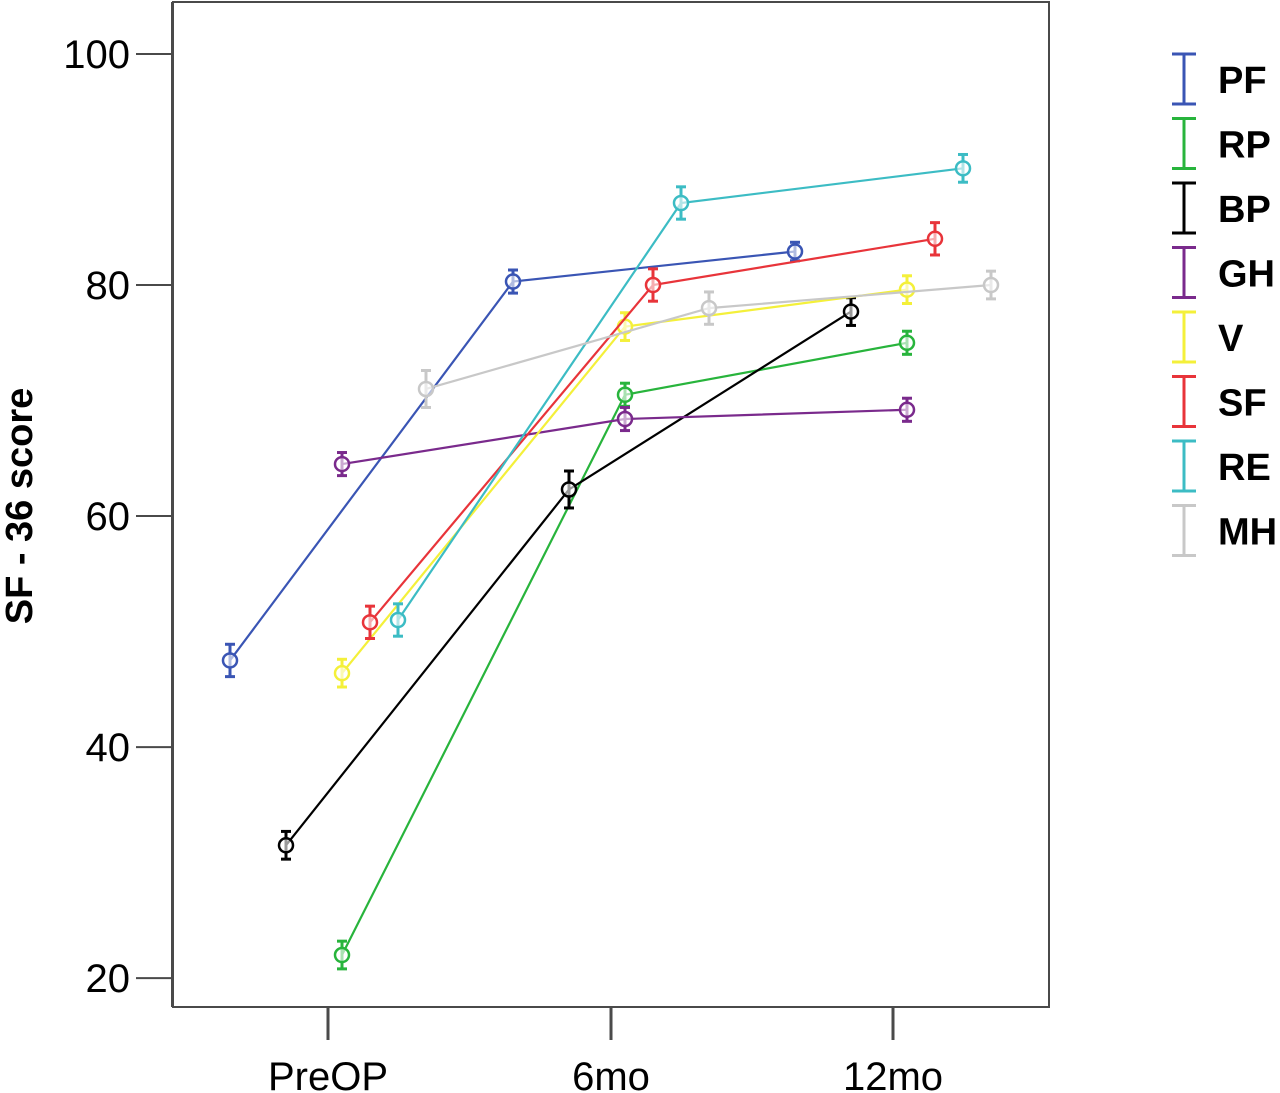  What do you see at coordinates (605, 1050) in the screenshot?
I see `x-axis: PreOP 6mo 12mo` at bounding box center [605, 1050].